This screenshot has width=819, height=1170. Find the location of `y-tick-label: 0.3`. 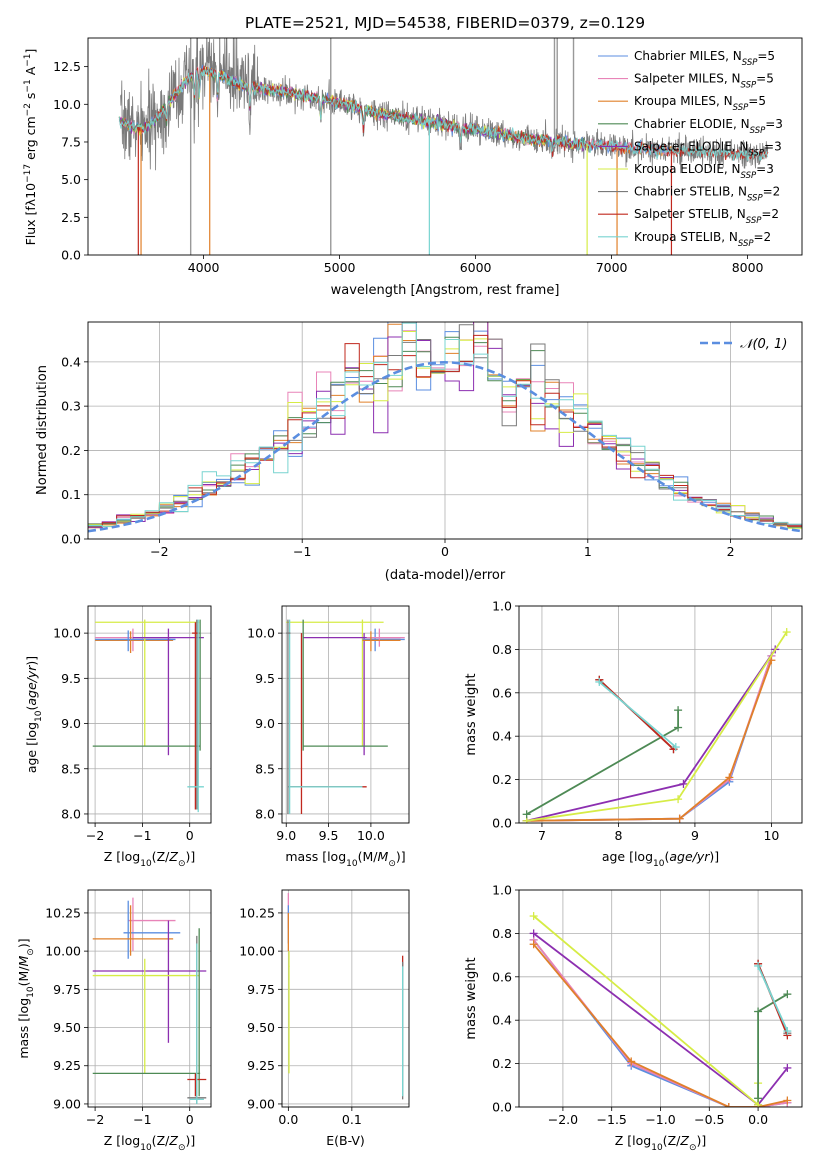

y-tick-label: 0.3 is located at coordinates (71, 406).